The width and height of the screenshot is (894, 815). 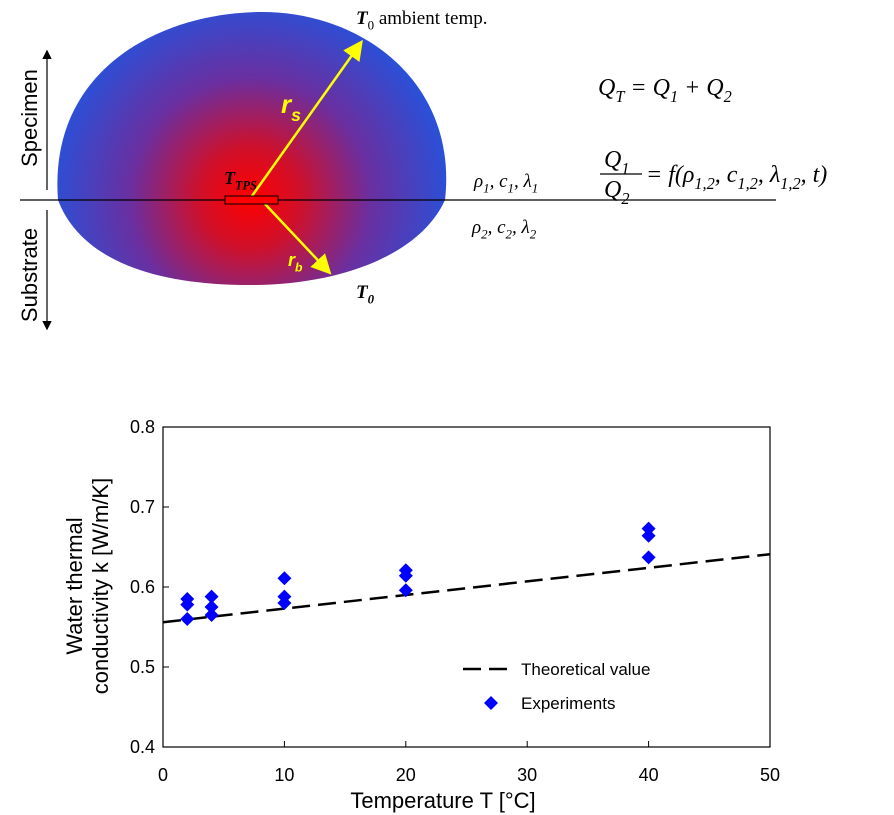 I want to click on props-specimen-part: , λ, so click(x=523, y=181).